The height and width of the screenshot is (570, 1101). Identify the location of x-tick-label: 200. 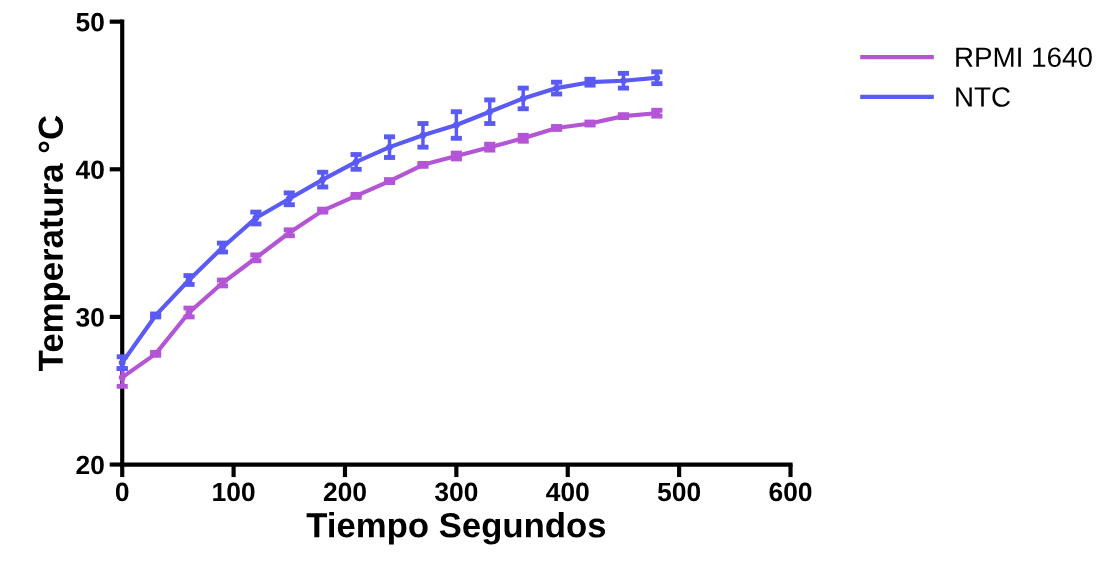
(344, 492).